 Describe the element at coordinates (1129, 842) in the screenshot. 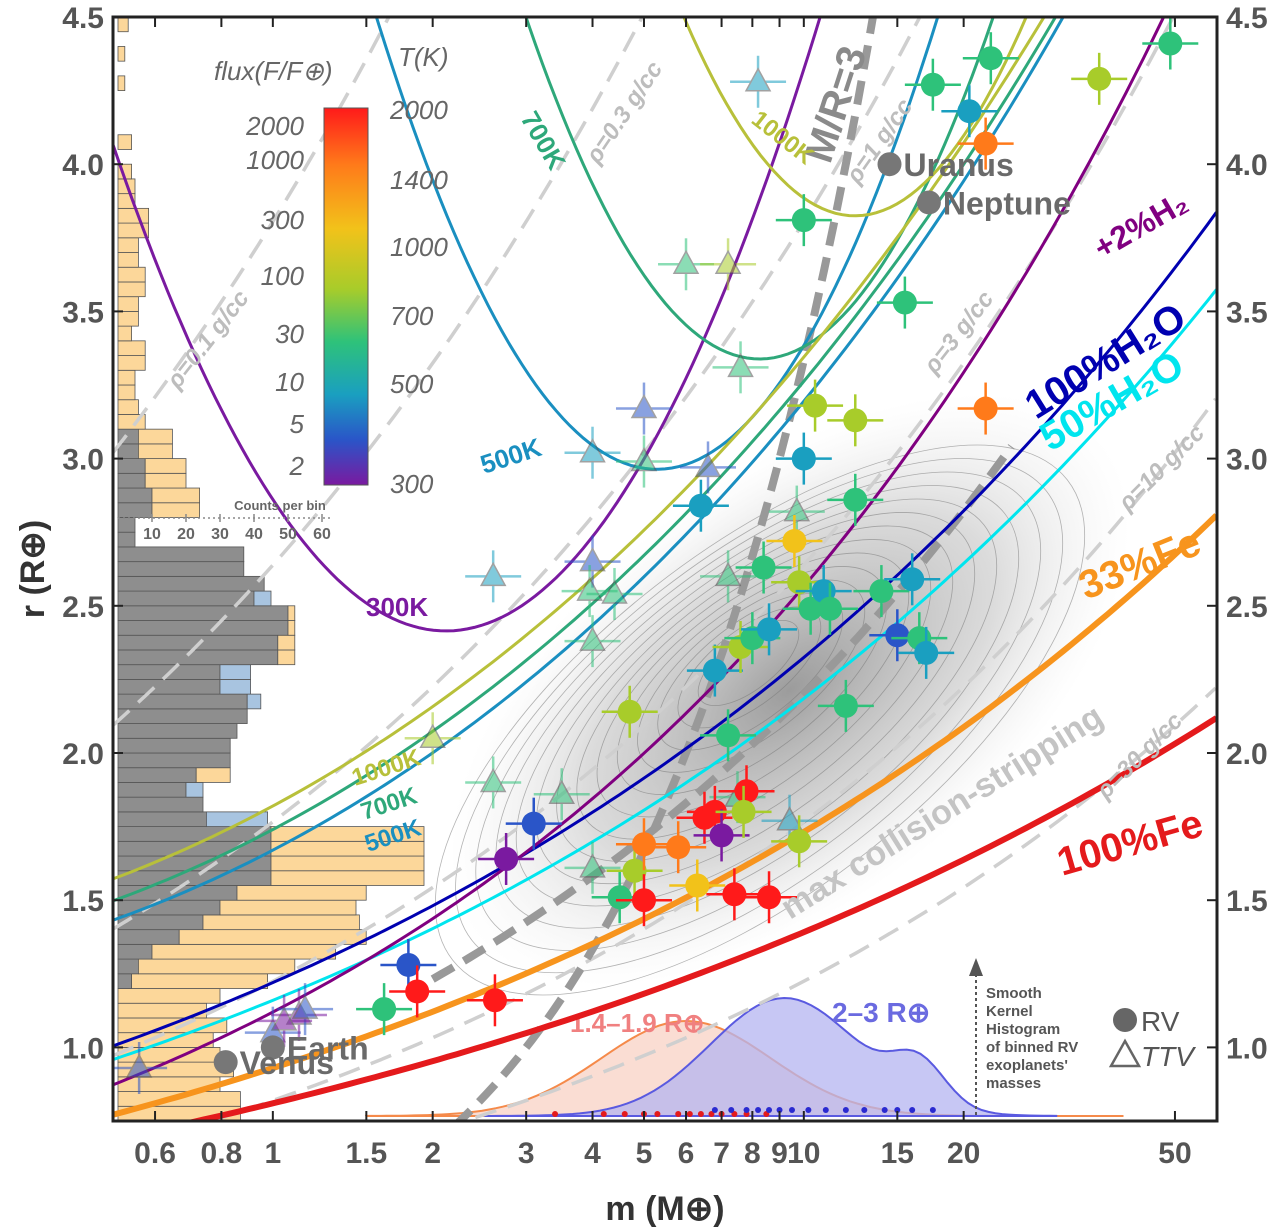

I see `label-100fe: 100%Fe` at that location.